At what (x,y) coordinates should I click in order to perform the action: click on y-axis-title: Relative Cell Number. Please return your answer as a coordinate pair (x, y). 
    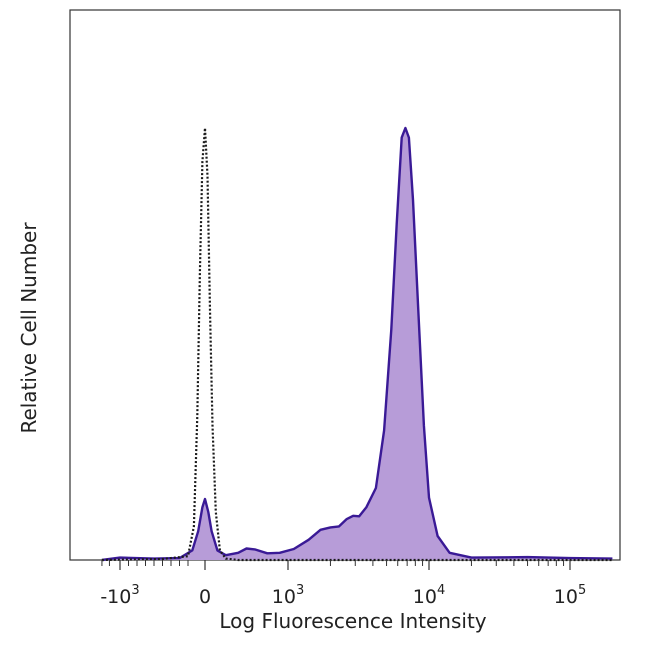
    Looking at the image, I should click on (29, 328).